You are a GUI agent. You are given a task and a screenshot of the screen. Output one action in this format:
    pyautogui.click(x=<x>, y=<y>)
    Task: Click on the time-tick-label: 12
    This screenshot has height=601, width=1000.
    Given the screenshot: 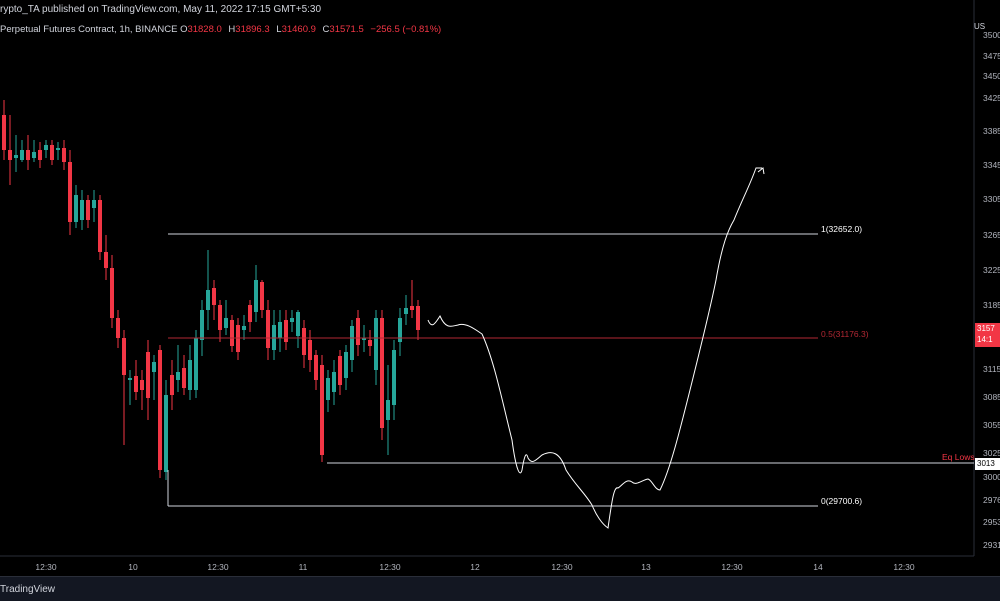 What is the action you would take?
    pyautogui.click(x=475, y=567)
    